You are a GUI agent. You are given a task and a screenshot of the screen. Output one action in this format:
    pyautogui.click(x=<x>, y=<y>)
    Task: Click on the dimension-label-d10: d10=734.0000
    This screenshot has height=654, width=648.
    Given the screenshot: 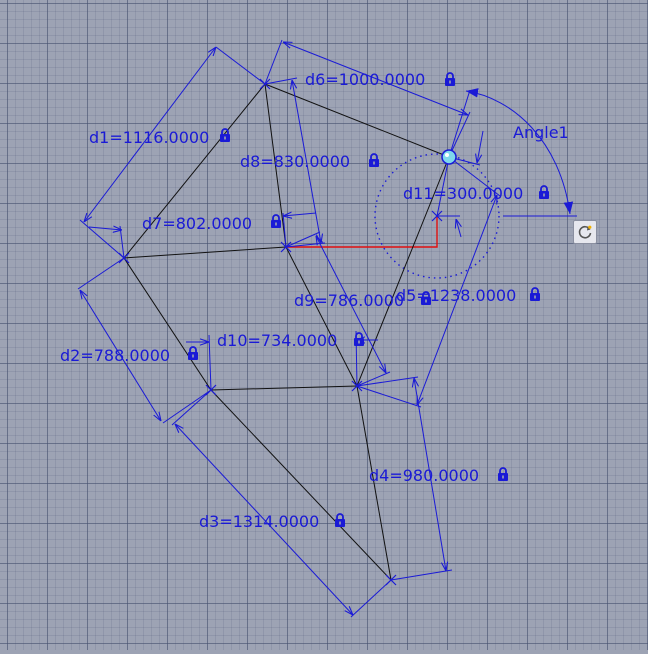 What is the action you would take?
    pyautogui.click(x=291, y=340)
    